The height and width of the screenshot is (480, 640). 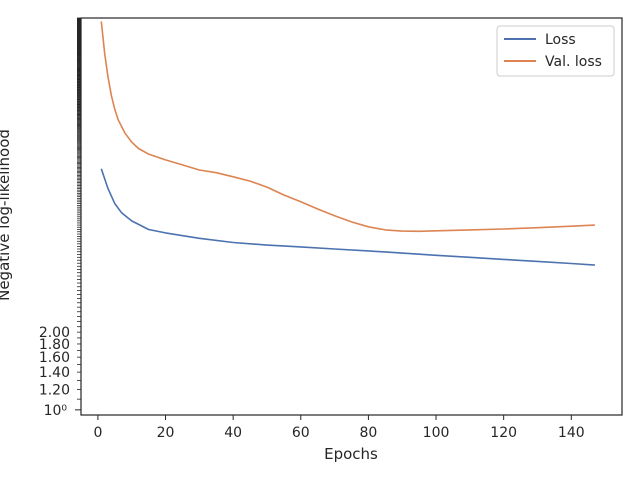 I want to click on y-tick-label: 2.00, so click(x=54, y=333).